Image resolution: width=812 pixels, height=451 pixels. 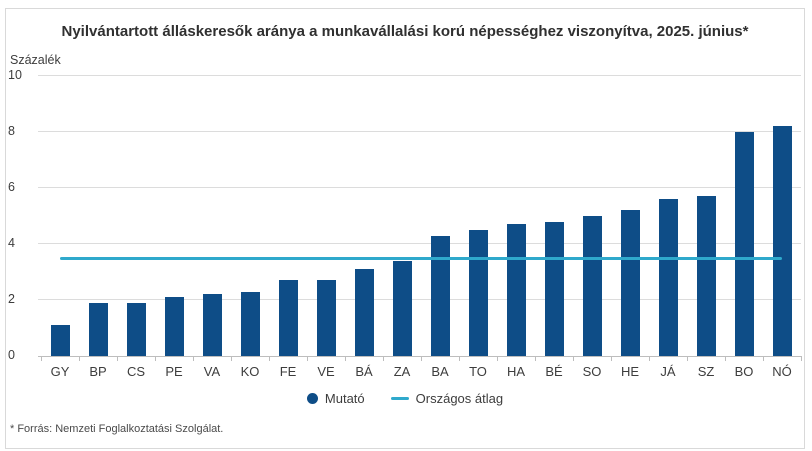 I want to click on y-tick-label: 4, so click(x=11, y=243).